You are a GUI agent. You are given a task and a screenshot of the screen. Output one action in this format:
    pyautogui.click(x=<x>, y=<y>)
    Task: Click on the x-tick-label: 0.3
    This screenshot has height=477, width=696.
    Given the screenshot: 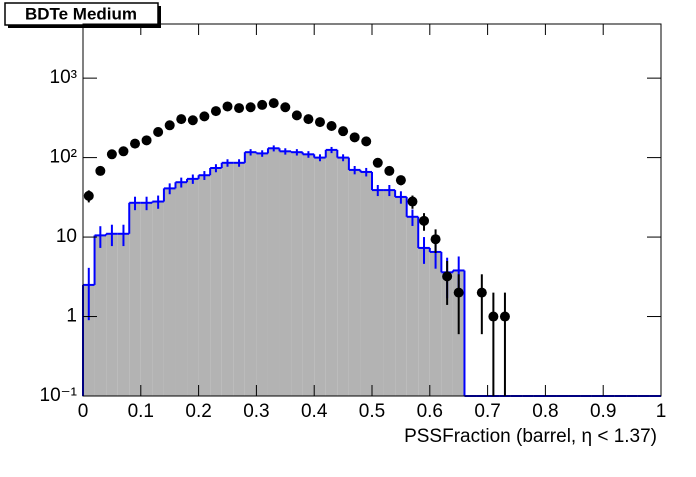 What is the action you would take?
    pyautogui.click(x=256, y=411)
    